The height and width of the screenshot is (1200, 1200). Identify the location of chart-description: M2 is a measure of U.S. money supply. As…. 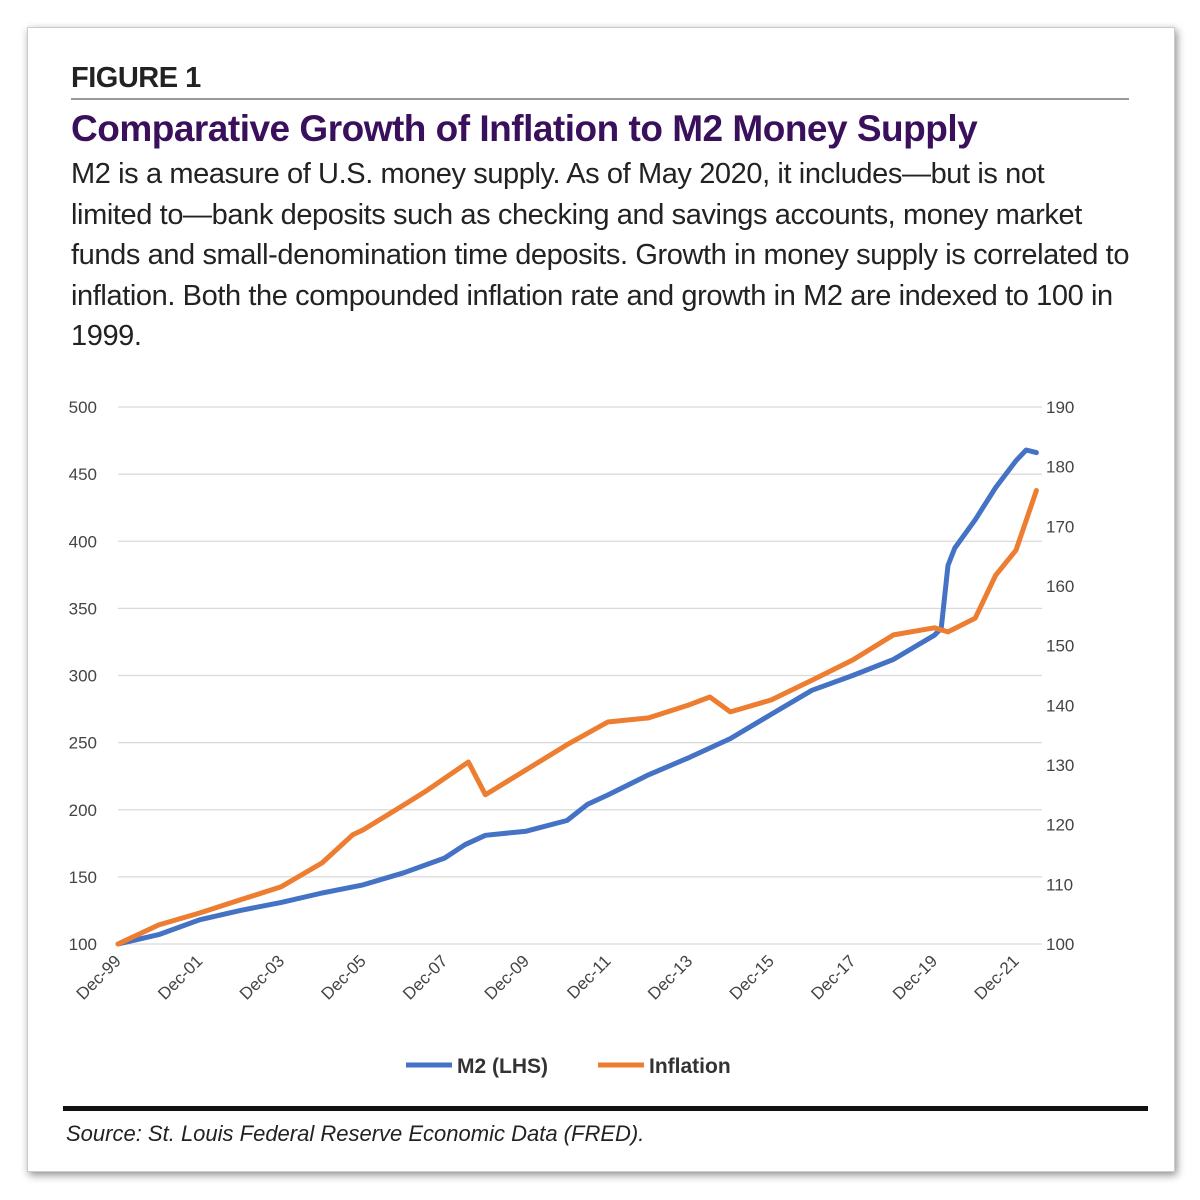
(600, 255).